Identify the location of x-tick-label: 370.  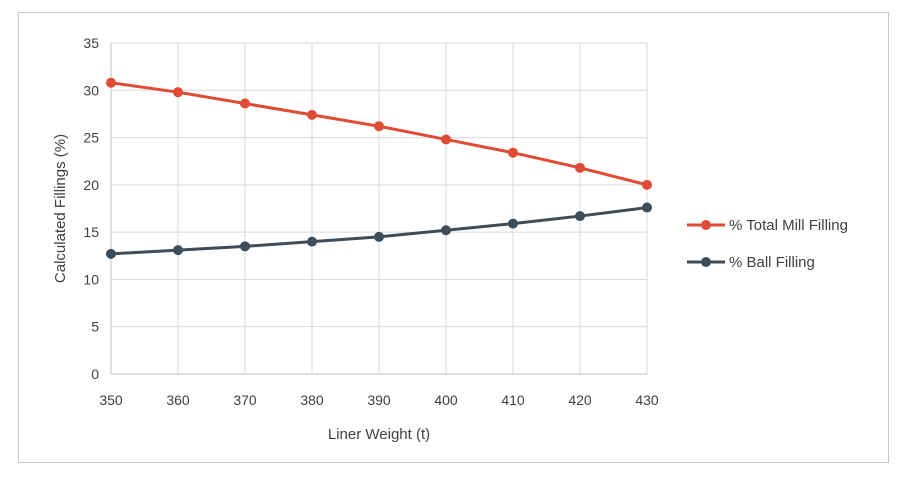
(245, 400).